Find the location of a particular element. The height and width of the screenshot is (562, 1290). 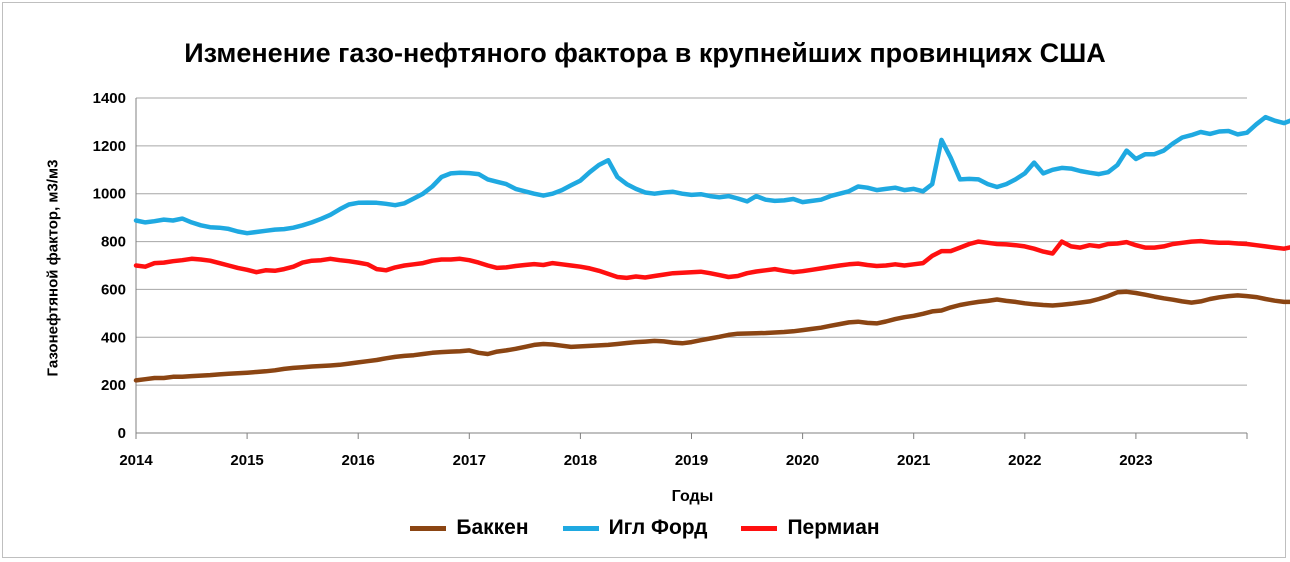

legend-item-eagle-ford: Игл Форд is located at coordinates (635, 528).